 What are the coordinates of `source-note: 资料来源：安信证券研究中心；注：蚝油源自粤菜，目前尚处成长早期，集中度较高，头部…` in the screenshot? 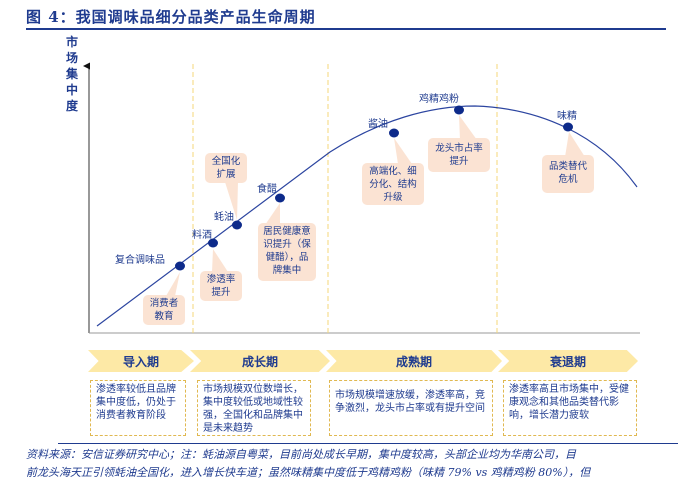 It's located at (301, 454).